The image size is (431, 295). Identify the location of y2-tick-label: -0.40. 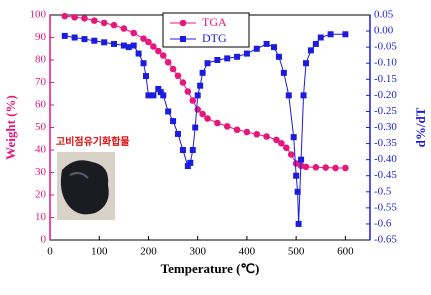
(385, 159).